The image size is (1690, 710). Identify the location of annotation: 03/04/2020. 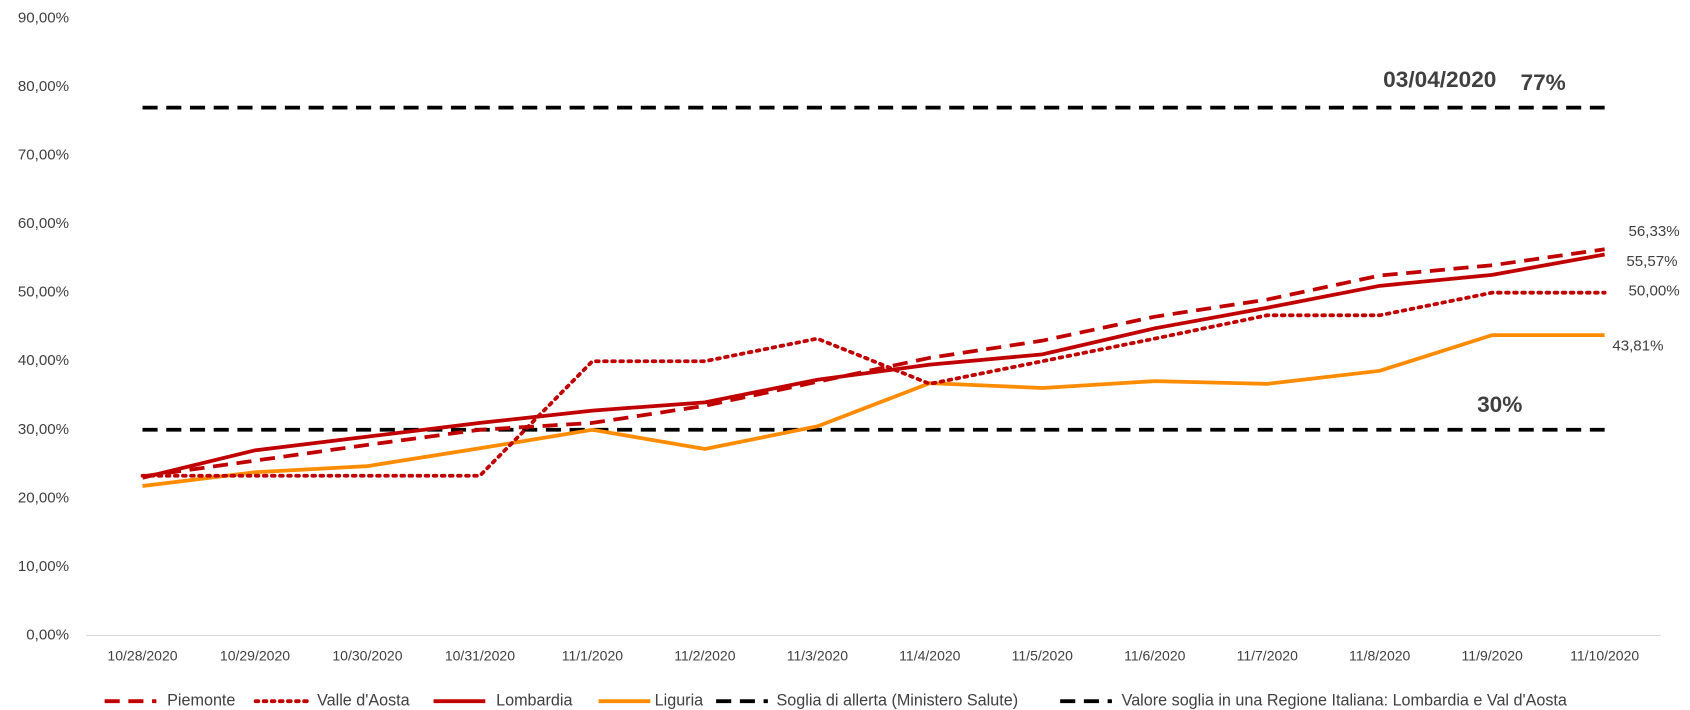
(1439, 79).